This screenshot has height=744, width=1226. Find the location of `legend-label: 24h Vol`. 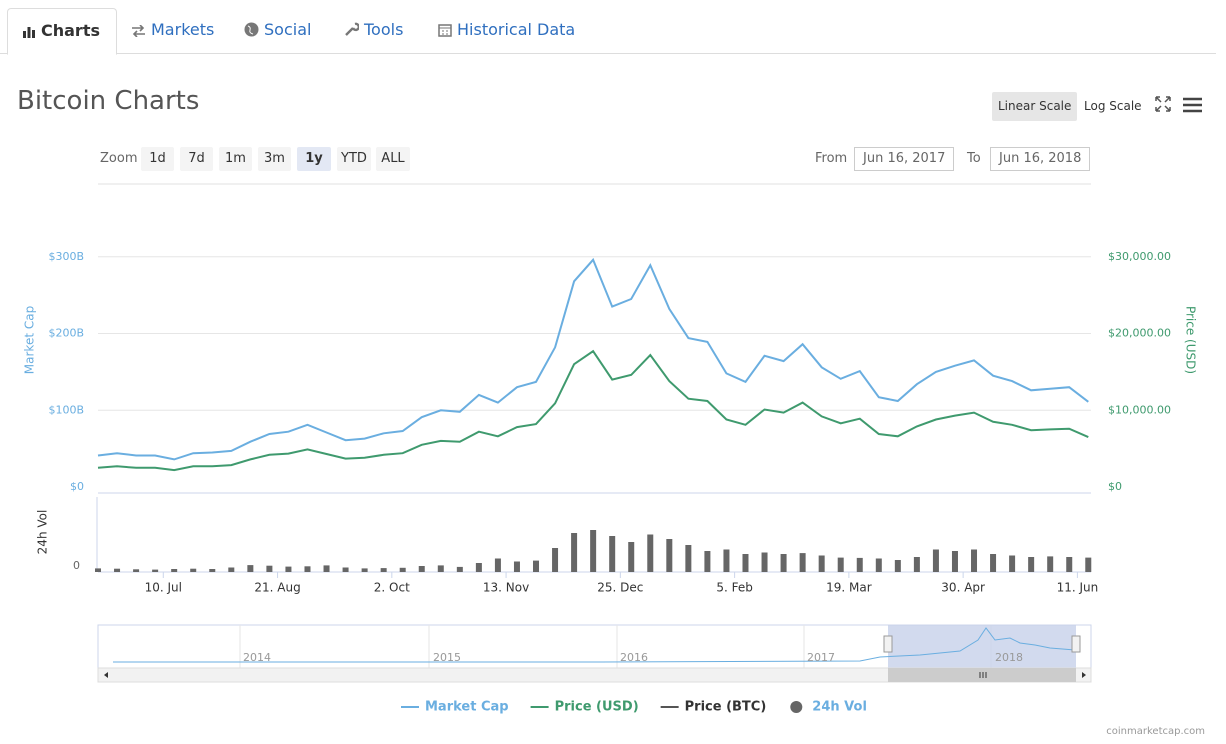

legend-label: 24h Vol is located at coordinates (839, 707).